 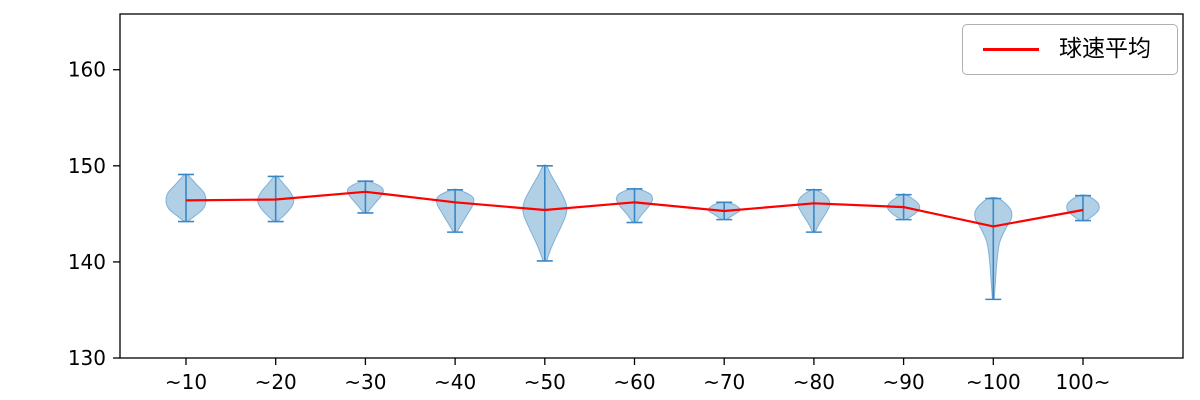 I want to click on y-tick-label: 130, so click(x=87, y=358).